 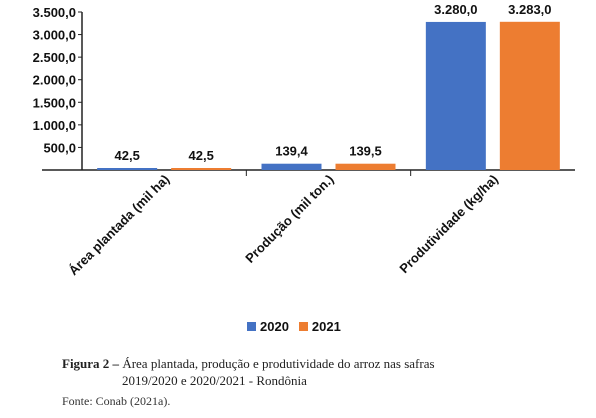 I want to click on legend-item-2021: 2021, so click(x=319, y=326).